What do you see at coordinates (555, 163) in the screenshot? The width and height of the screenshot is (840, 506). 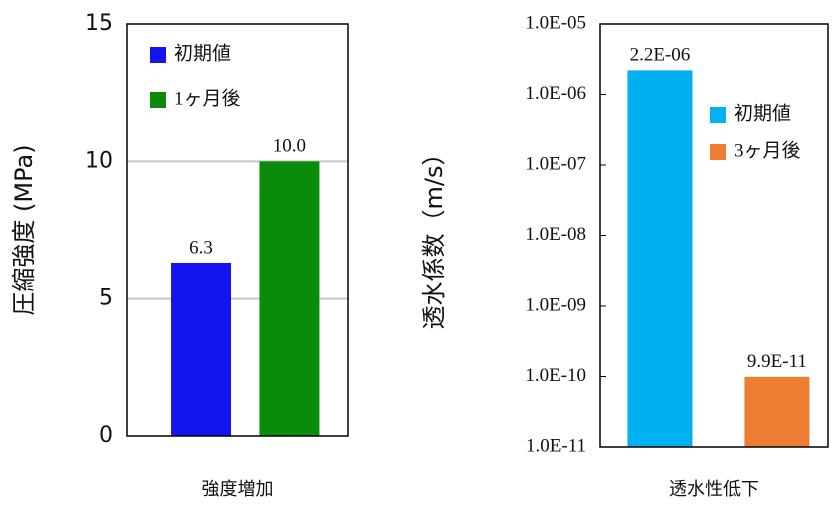 I see `y-tick-label: 1.0E-07` at bounding box center [555, 163].